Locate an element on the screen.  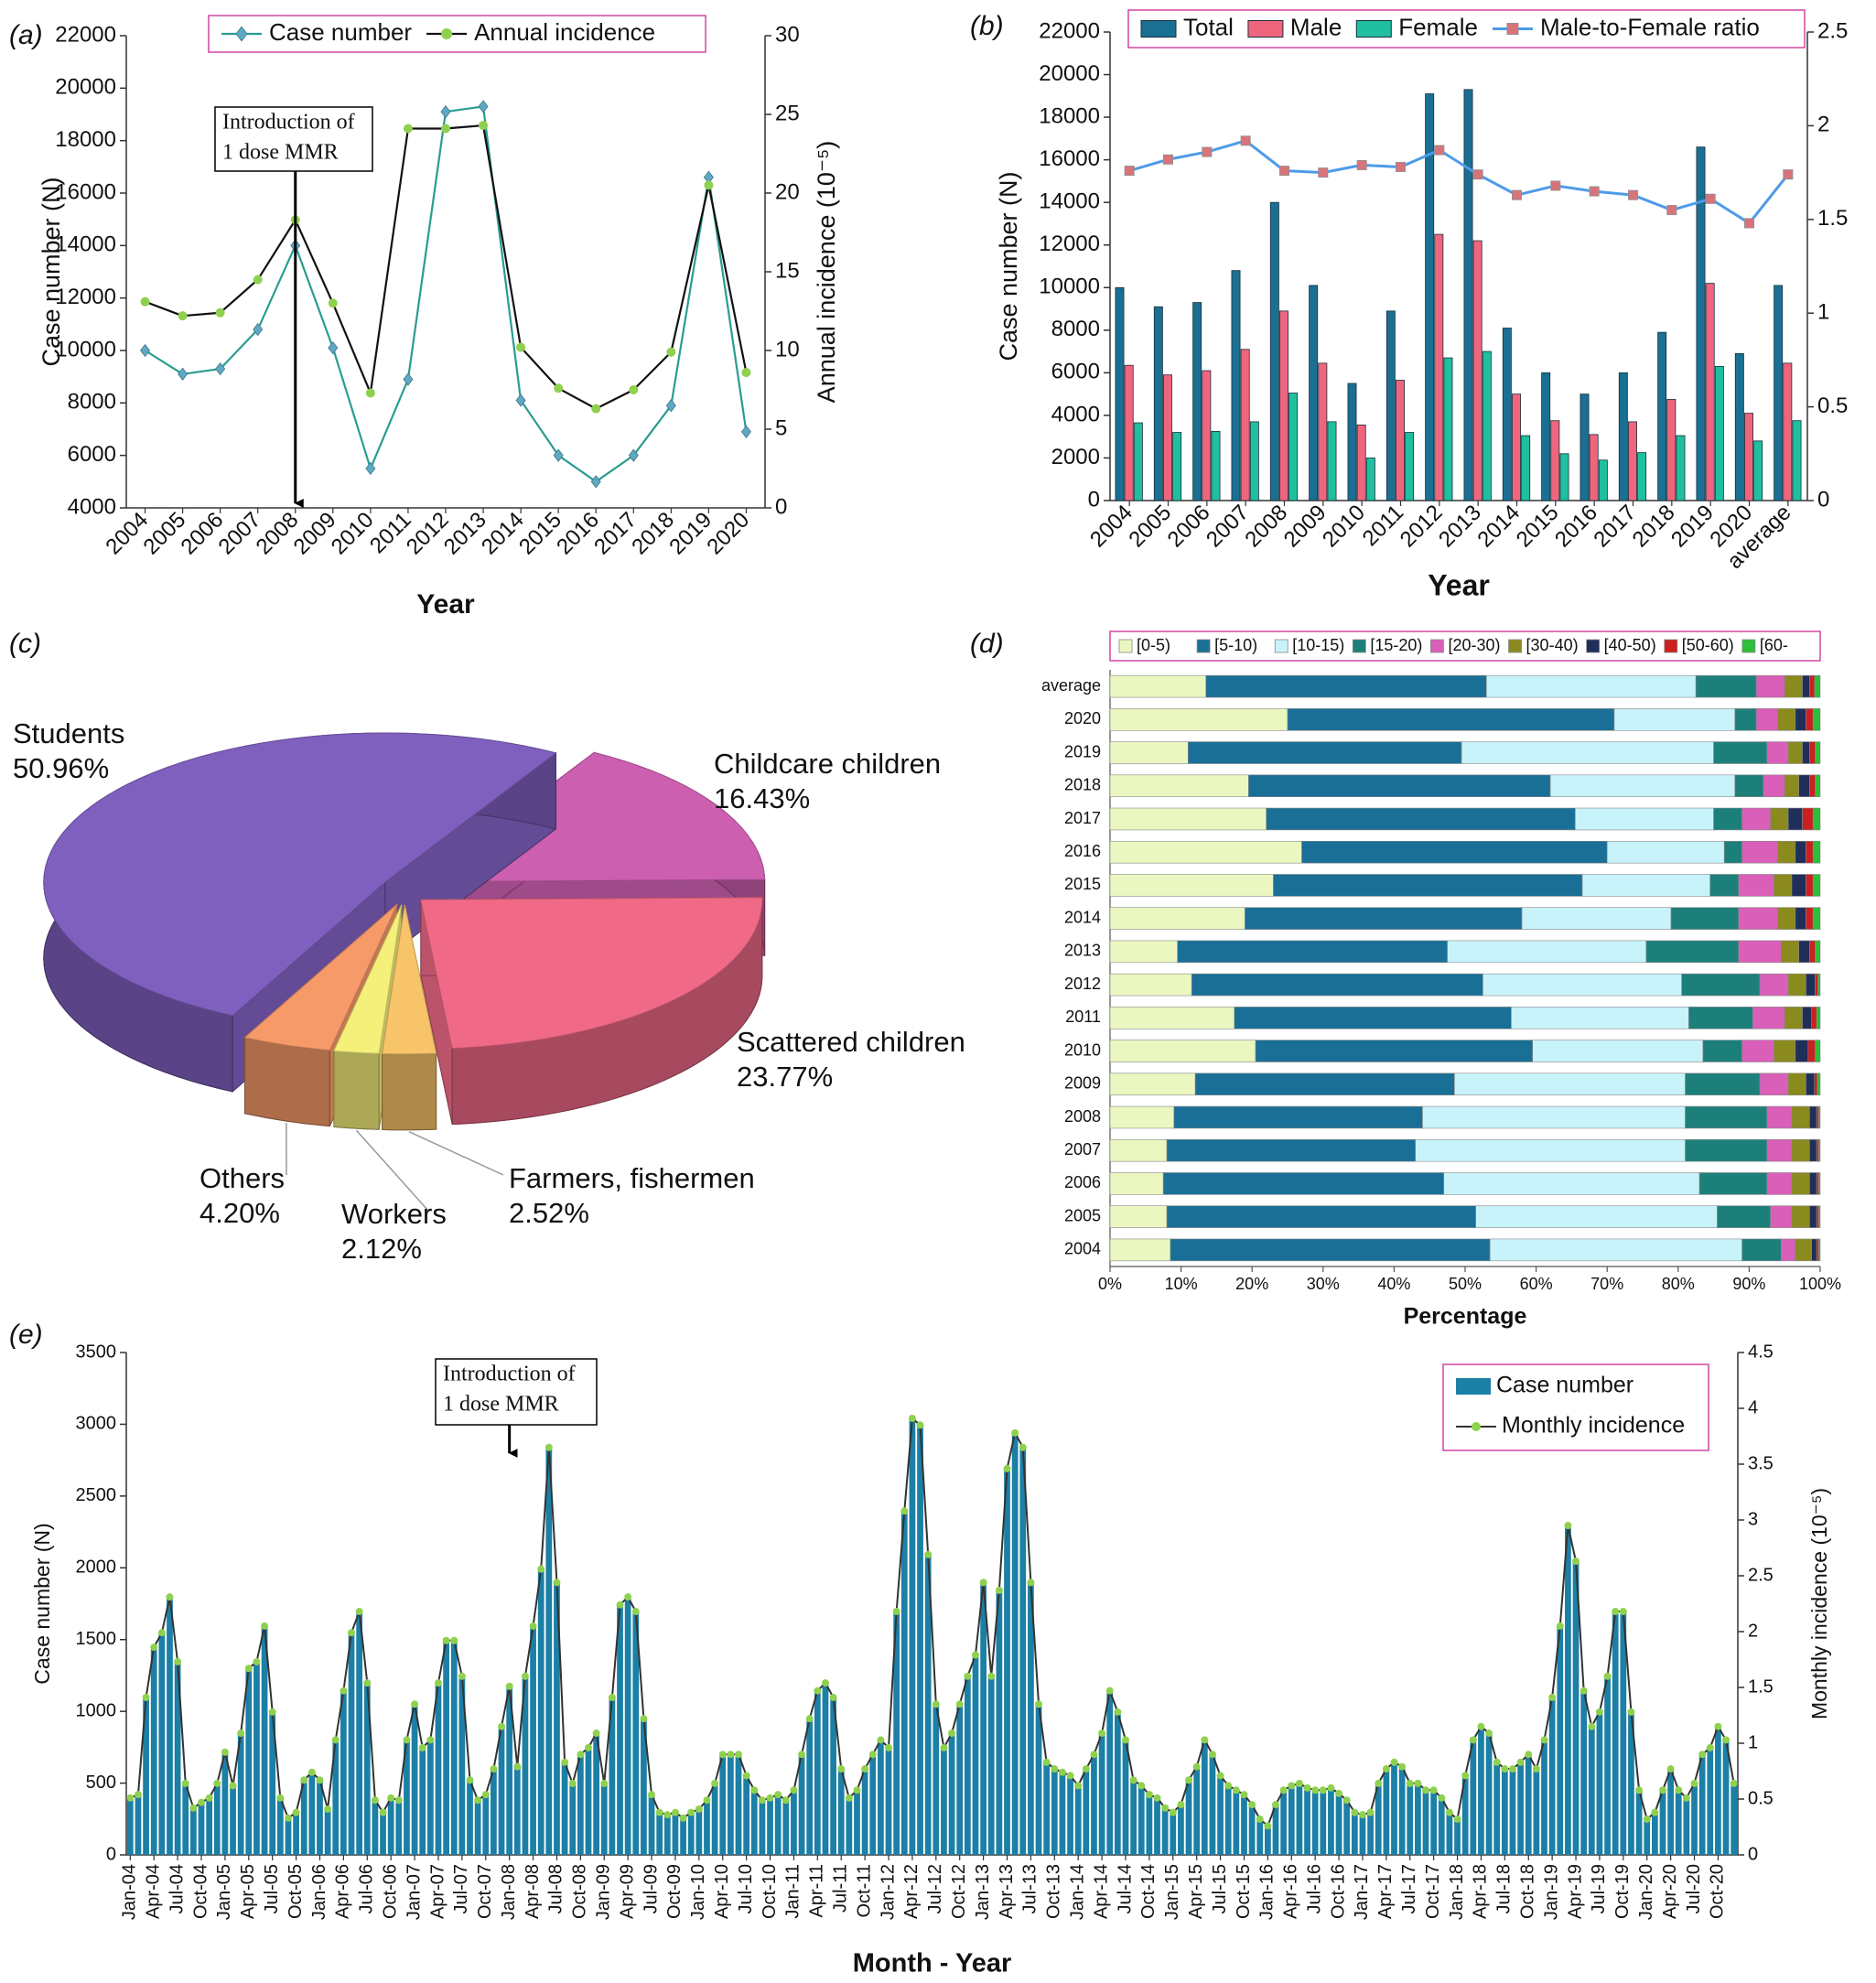
x-tick-label: Jul-06 is located at coordinates (367, 1888).